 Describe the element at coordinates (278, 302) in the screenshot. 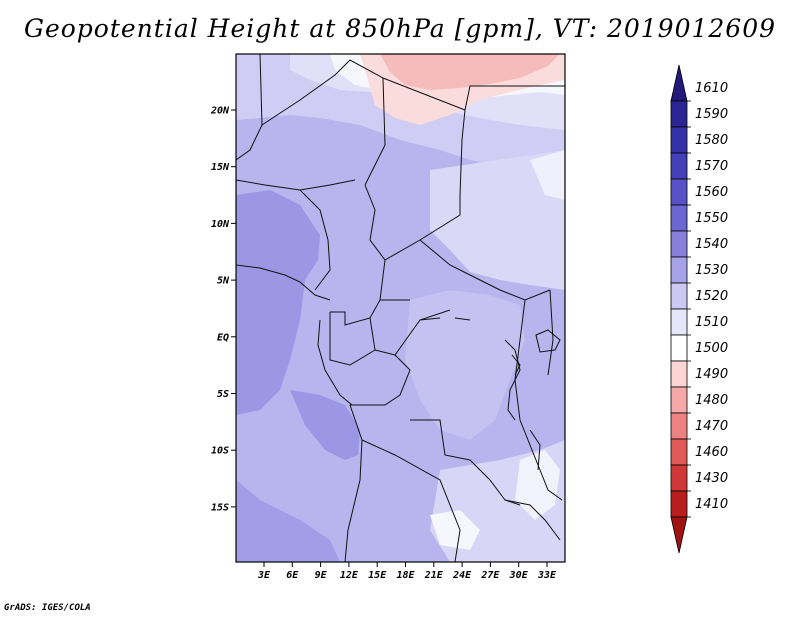

I see `field-1550-west` at that location.